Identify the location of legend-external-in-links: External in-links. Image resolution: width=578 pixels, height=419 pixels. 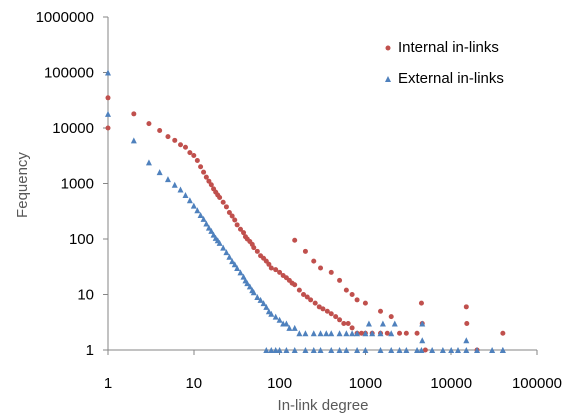
(444, 78).